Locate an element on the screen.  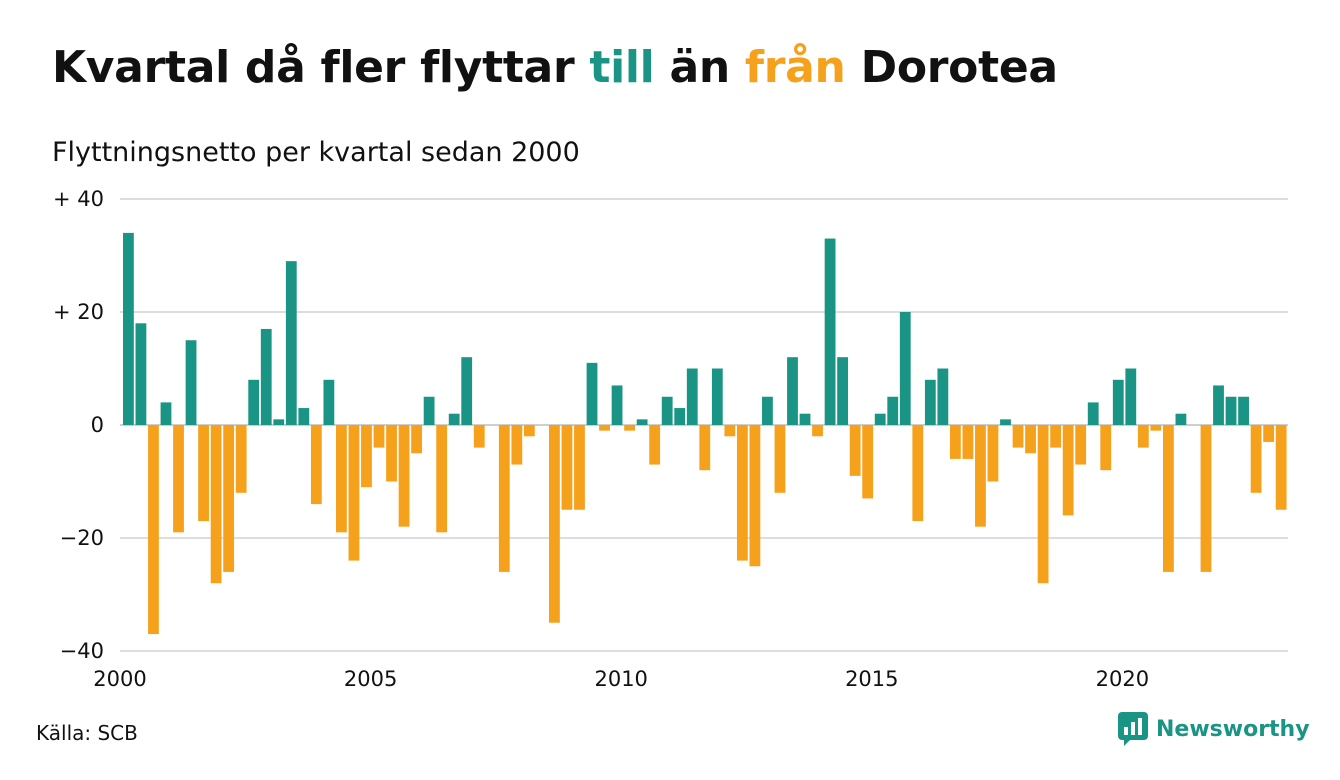
title-part-3: Dorotea is located at coordinates (951, 67).